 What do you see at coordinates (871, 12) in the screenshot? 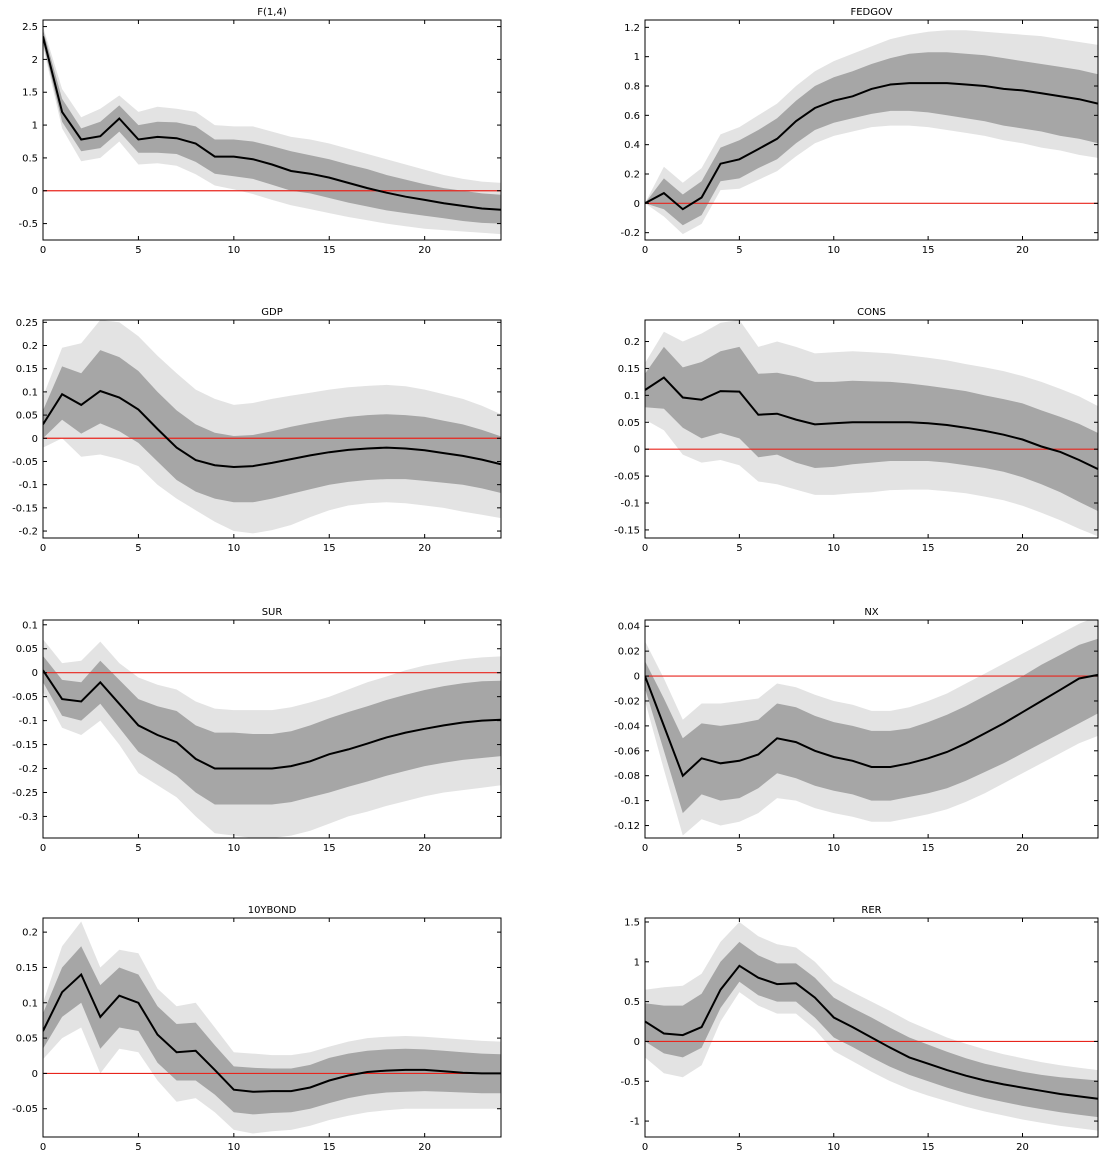
I see `chart-title: FEDGOV` at bounding box center [871, 12].